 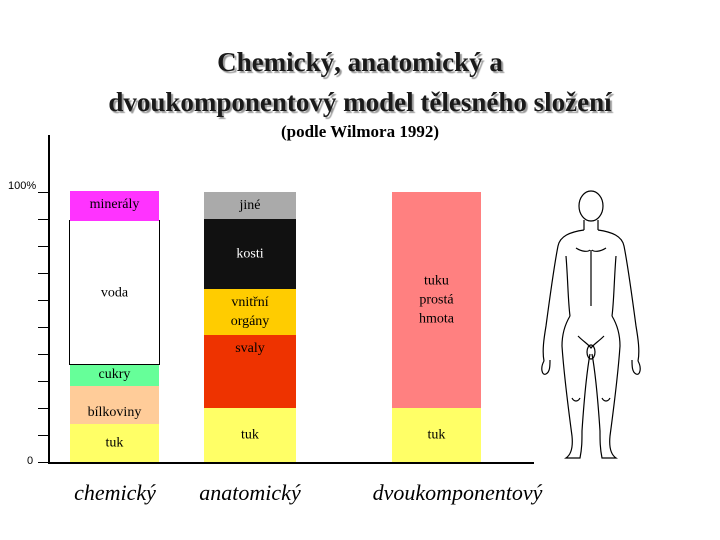 I want to click on segment-label: kosti, so click(x=250, y=254).